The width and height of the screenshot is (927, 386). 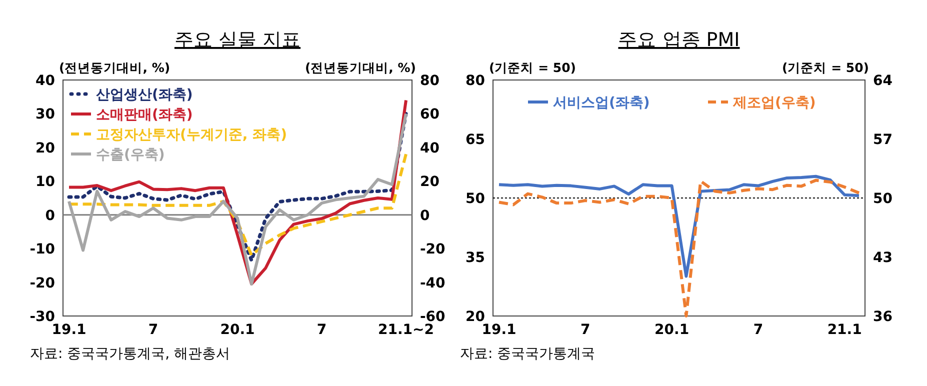 I want to click on y-tick-label: 80, so click(x=476, y=81).